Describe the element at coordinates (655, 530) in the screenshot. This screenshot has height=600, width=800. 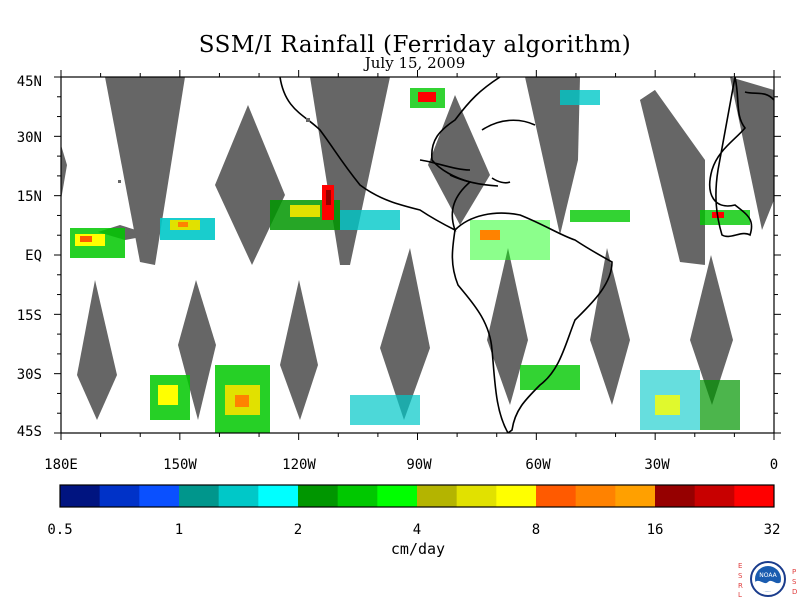
I see `colorbar-label-16: 16` at that location.